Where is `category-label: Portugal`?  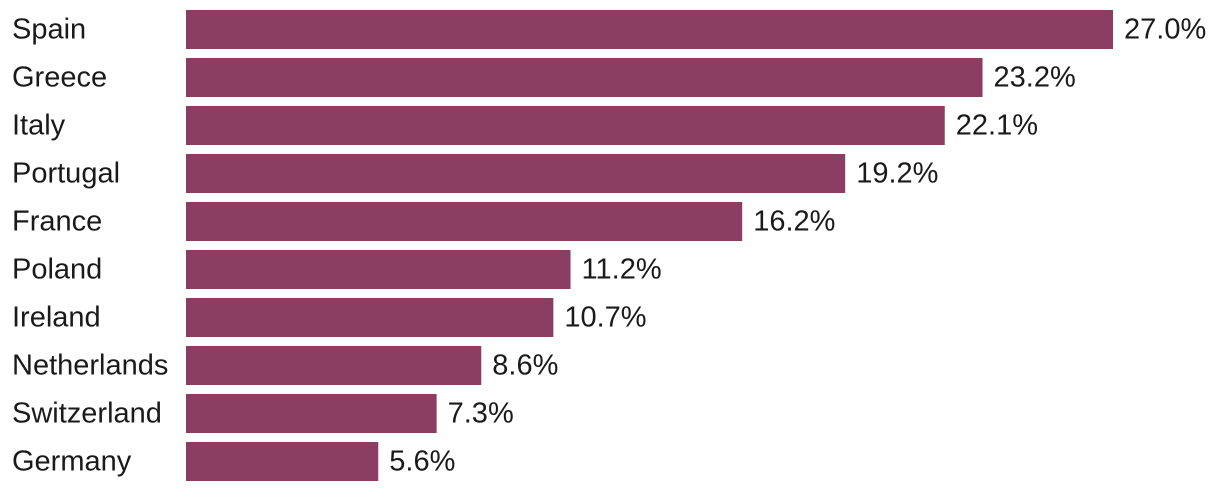 category-label: Portugal is located at coordinates (66, 174).